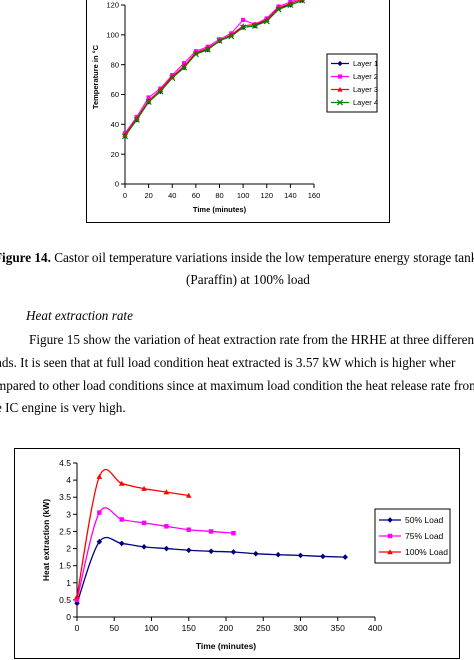 This screenshot has height=660, width=474. Describe the element at coordinates (13, 316) in the screenshot. I see `section-number: 5.` at that location.